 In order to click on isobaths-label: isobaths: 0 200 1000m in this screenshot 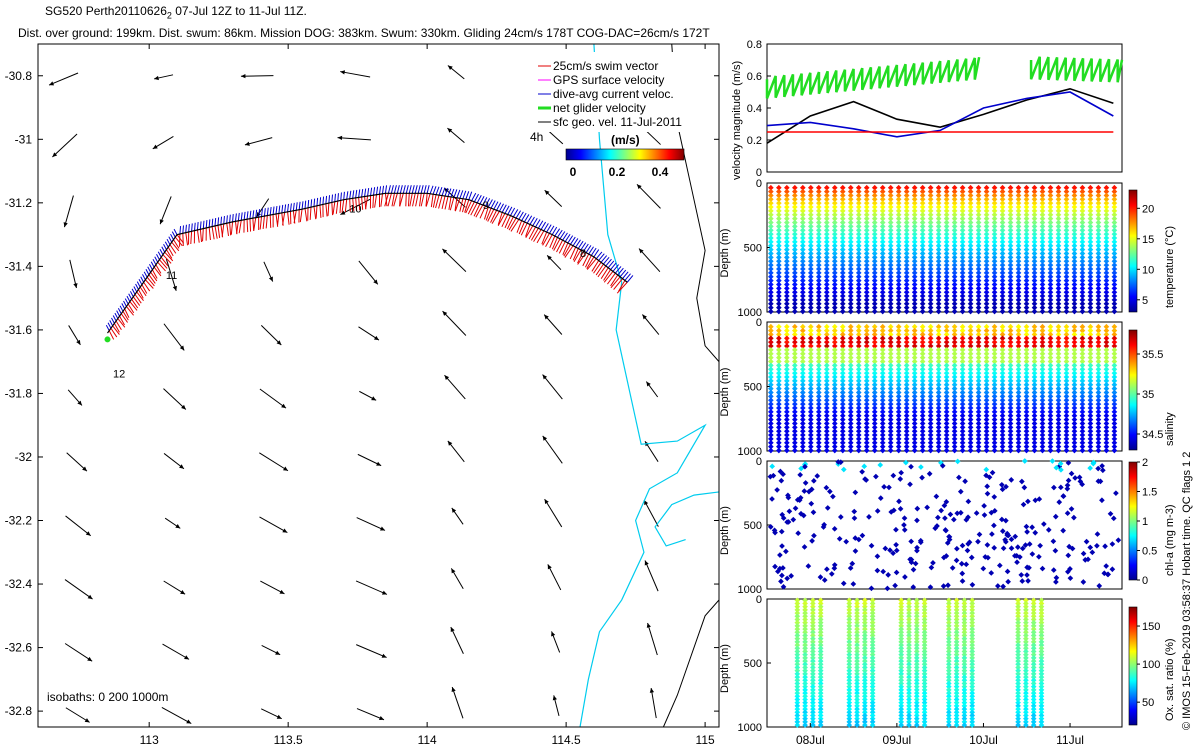, I will do `click(107, 697)`.